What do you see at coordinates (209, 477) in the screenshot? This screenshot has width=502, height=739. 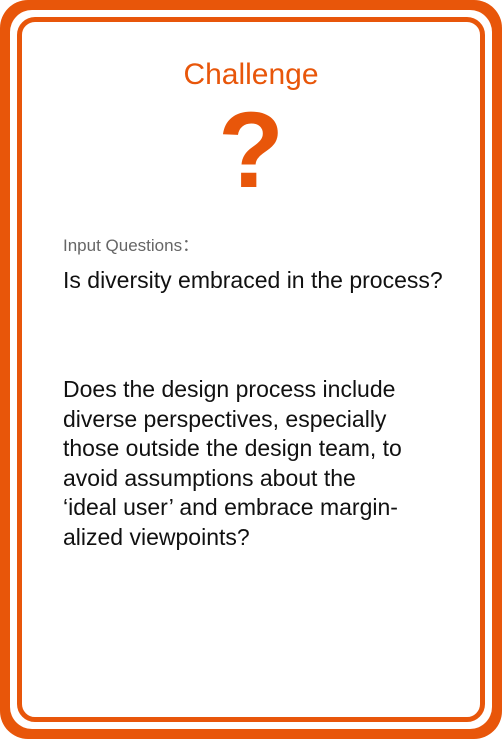 I see `description-line: avoid assumptions about the` at bounding box center [209, 477].